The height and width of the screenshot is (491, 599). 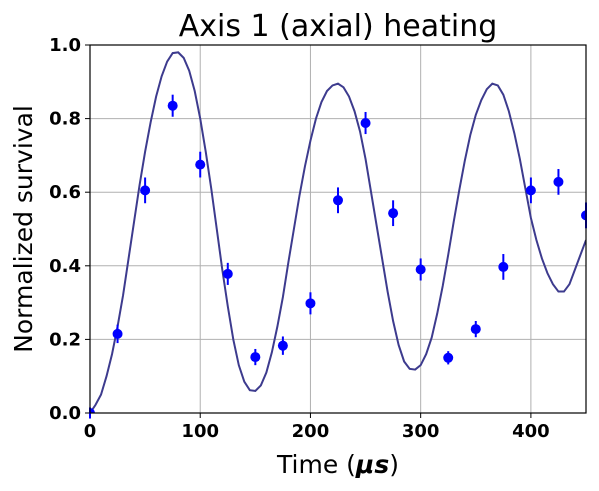 What do you see at coordinates (372, 464) in the screenshot?
I see `x-axis-label-unit: μs` at bounding box center [372, 464].